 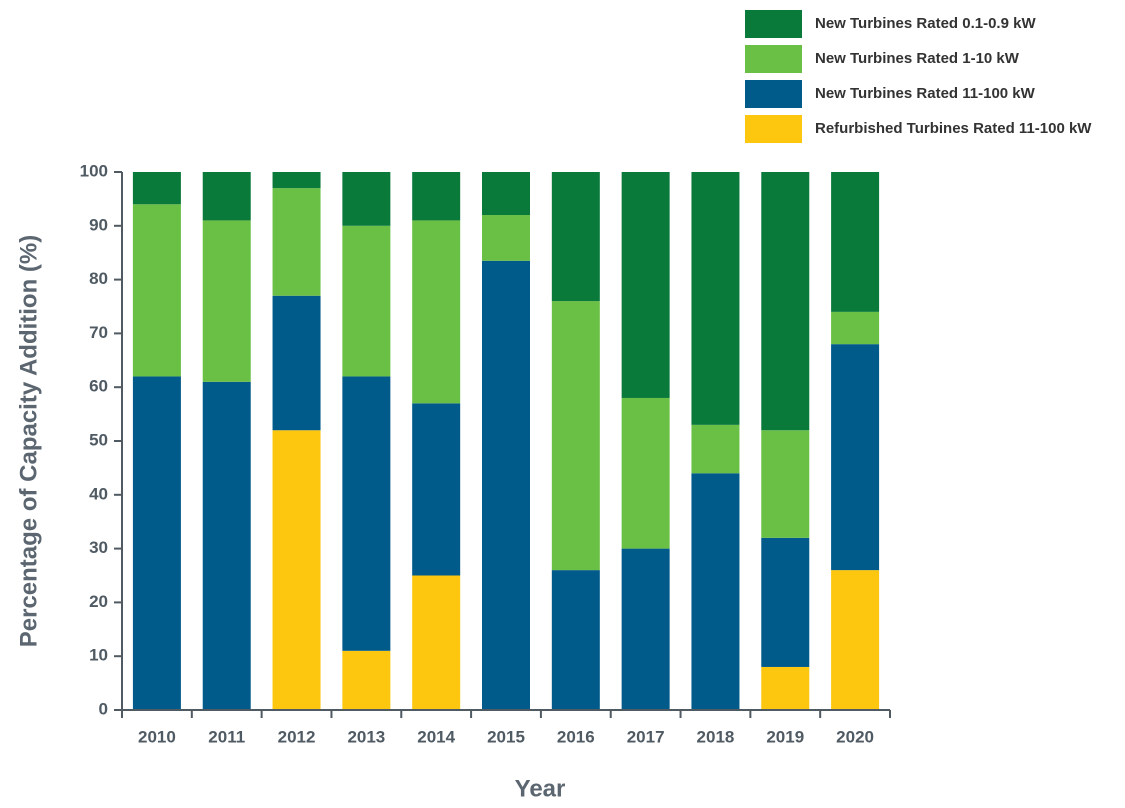 What do you see at coordinates (785, 736) in the screenshot?
I see `x-tick-label: 2019` at bounding box center [785, 736].